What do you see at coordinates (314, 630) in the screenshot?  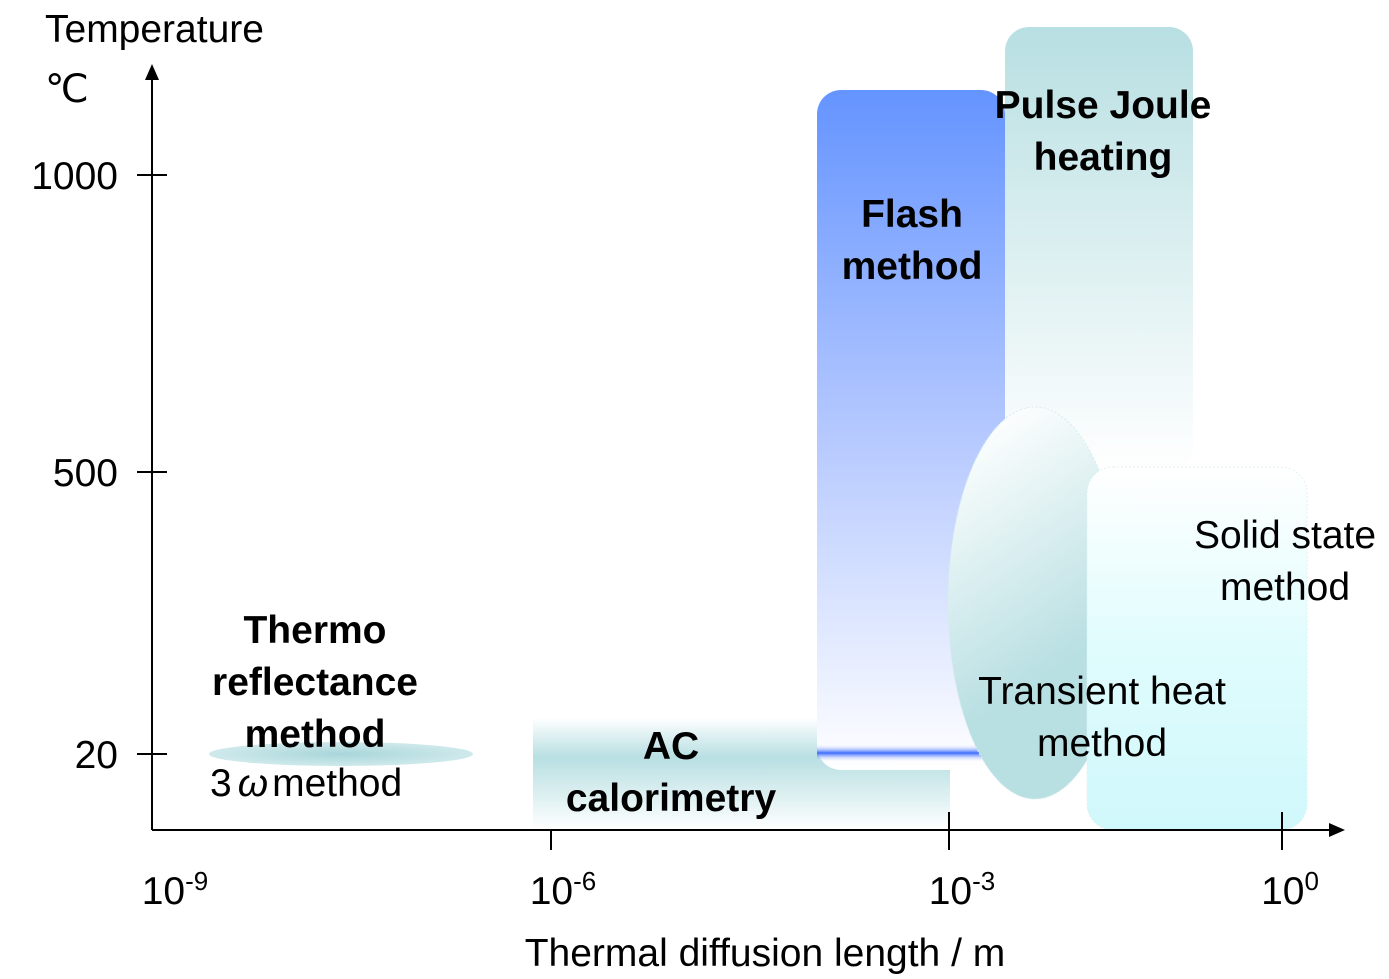 I see `region-label: Thermo` at bounding box center [314, 630].